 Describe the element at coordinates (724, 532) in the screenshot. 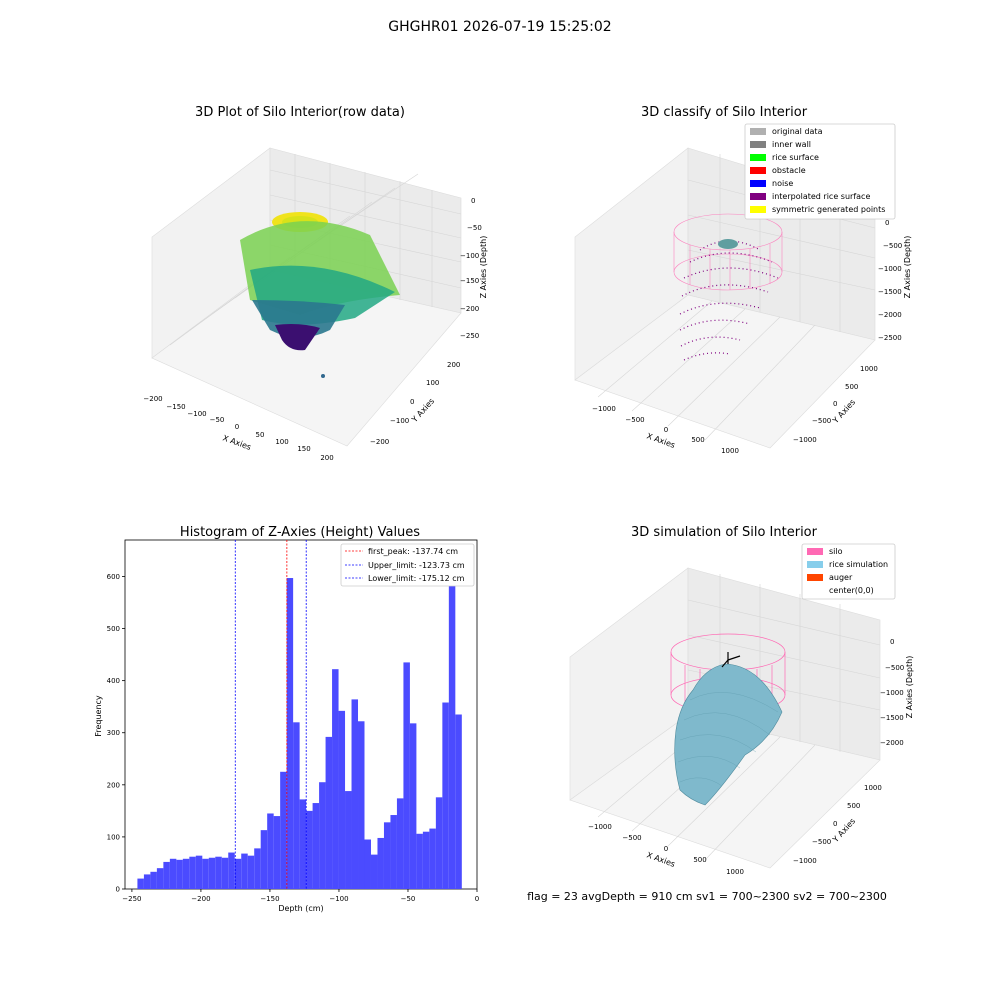

I see `simulation-panel-title: 3D simulation of Silo Interior` at that location.